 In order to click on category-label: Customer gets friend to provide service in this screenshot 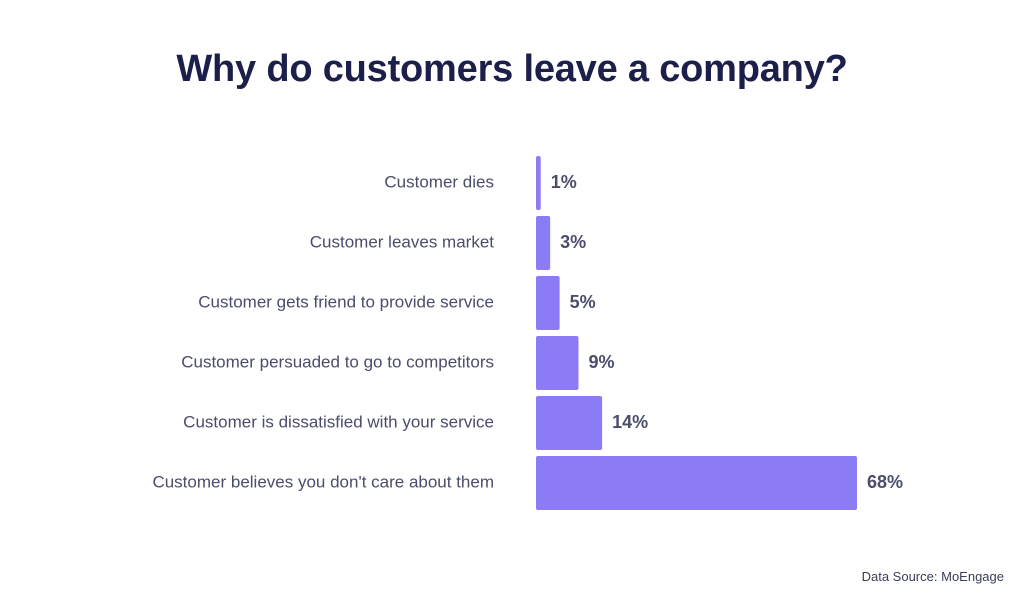, I will do `click(346, 301)`.